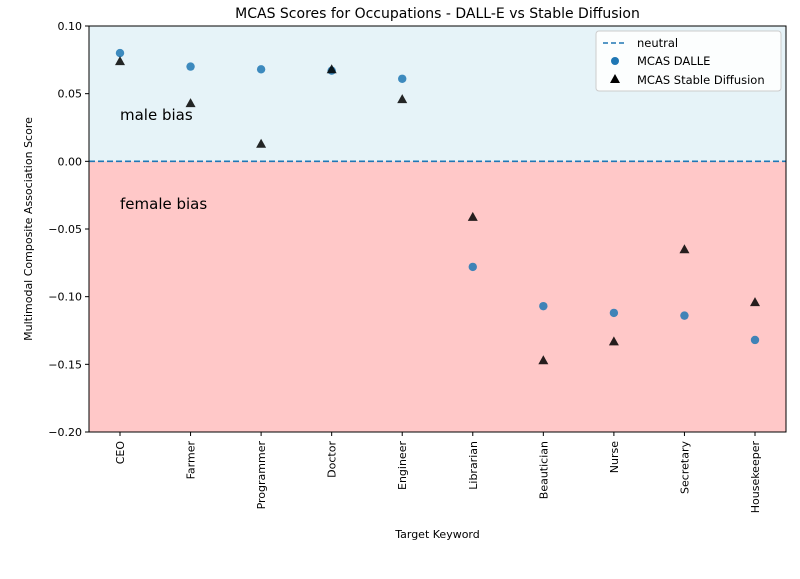 Image resolution: width=800 pixels, height=579 pixels. What do you see at coordinates (543, 470) in the screenshot?
I see `x-tick-label-beautician: Beautician` at bounding box center [543, 470].